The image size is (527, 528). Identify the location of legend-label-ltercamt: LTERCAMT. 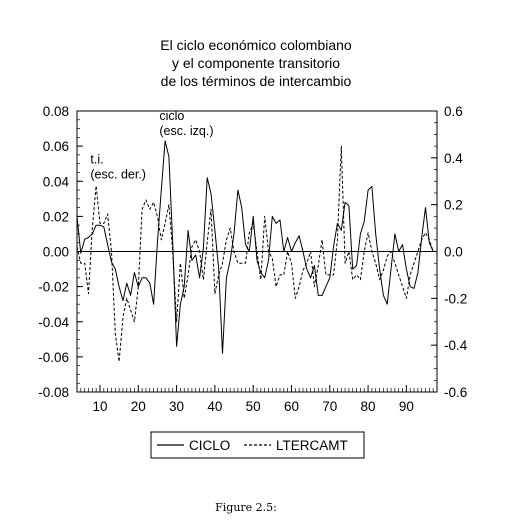
(312, 445).